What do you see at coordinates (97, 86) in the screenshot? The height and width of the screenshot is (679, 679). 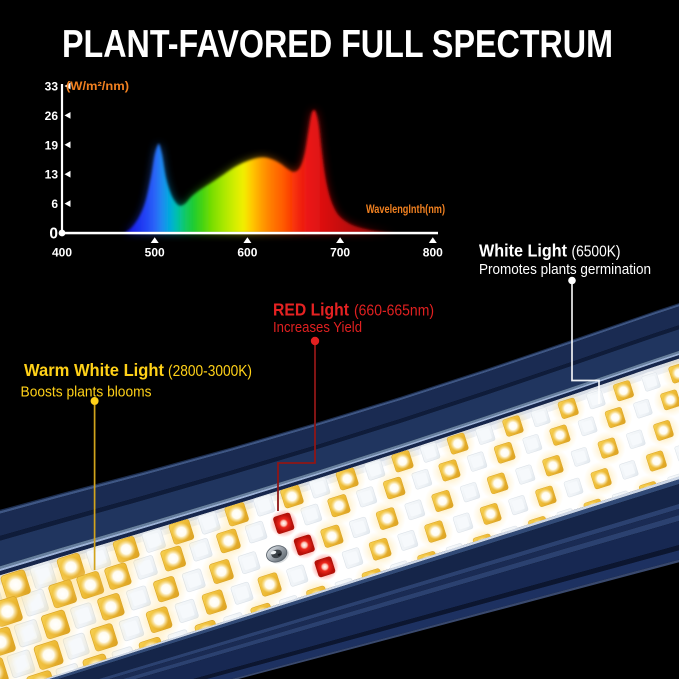 I see `svg-text: (W/m²/nm)` at bounding box center [97, 86].